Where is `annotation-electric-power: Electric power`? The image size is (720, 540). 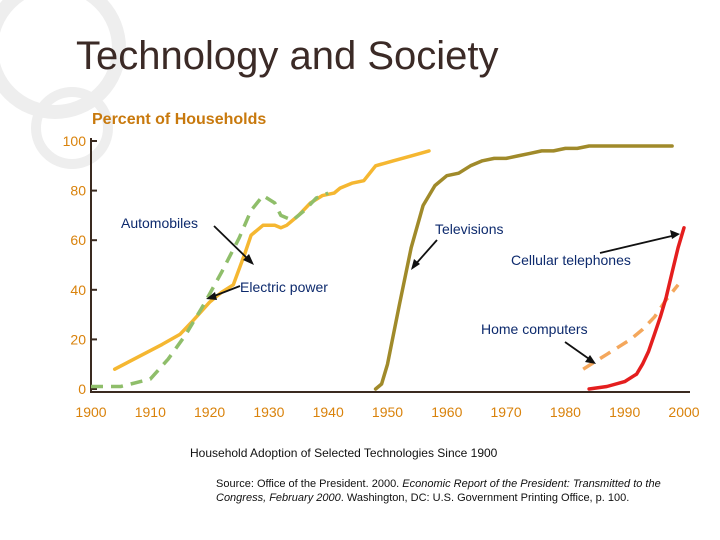 annotation-electric-power: Electric power is located at coordinates (284, 287).